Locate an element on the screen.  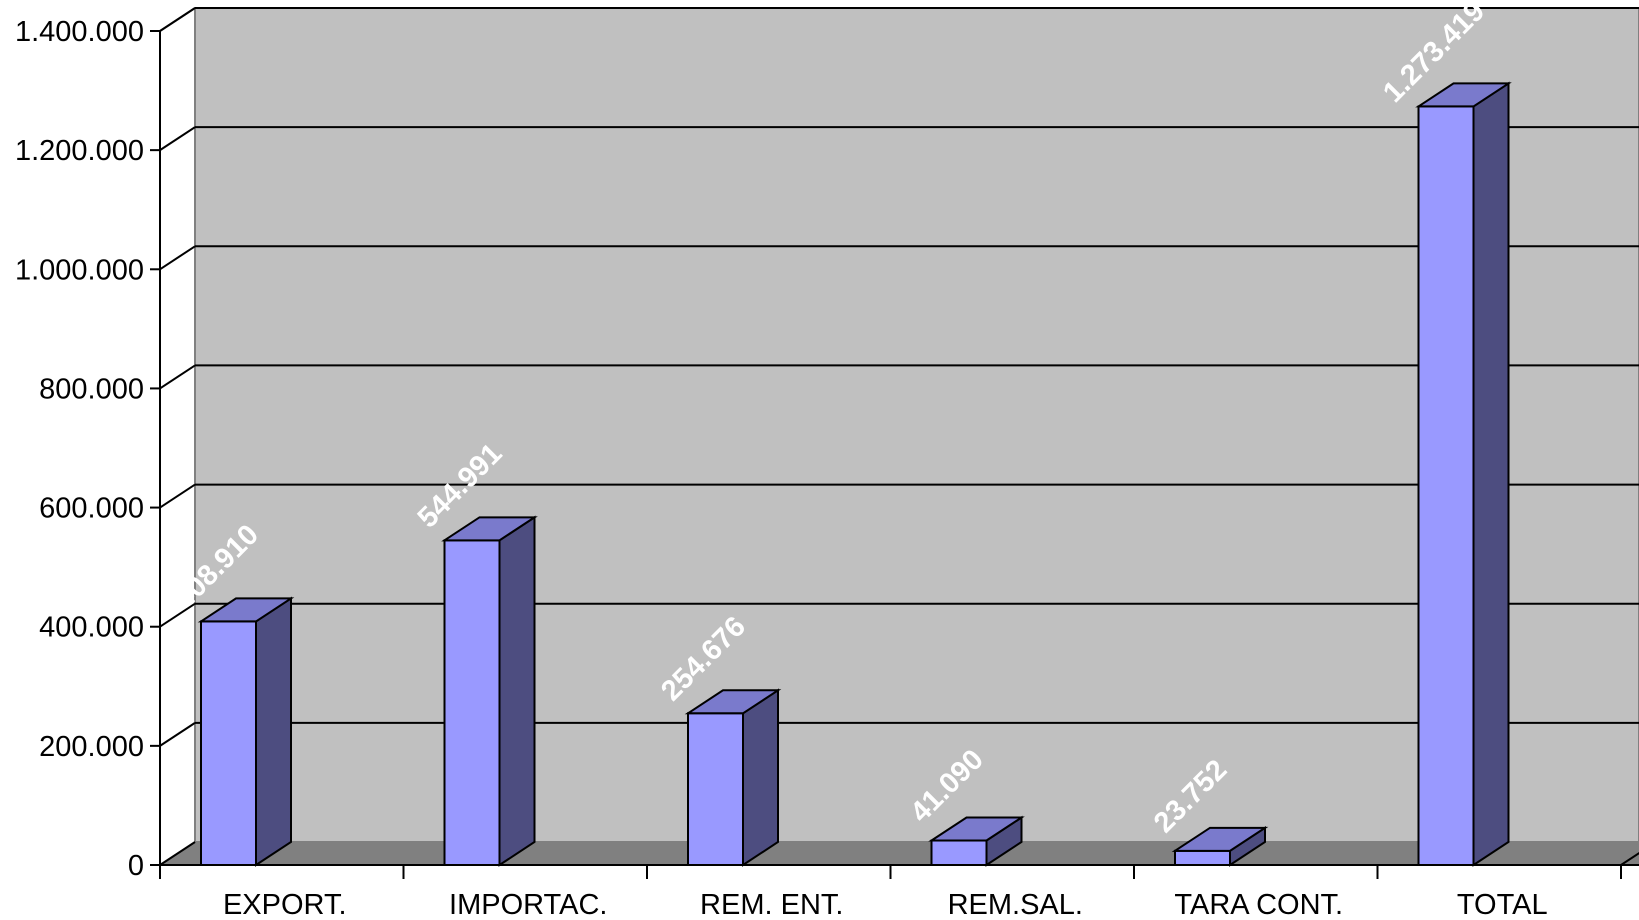
x-tick-label: REM. ENT. is located at coordinates (771, 904).